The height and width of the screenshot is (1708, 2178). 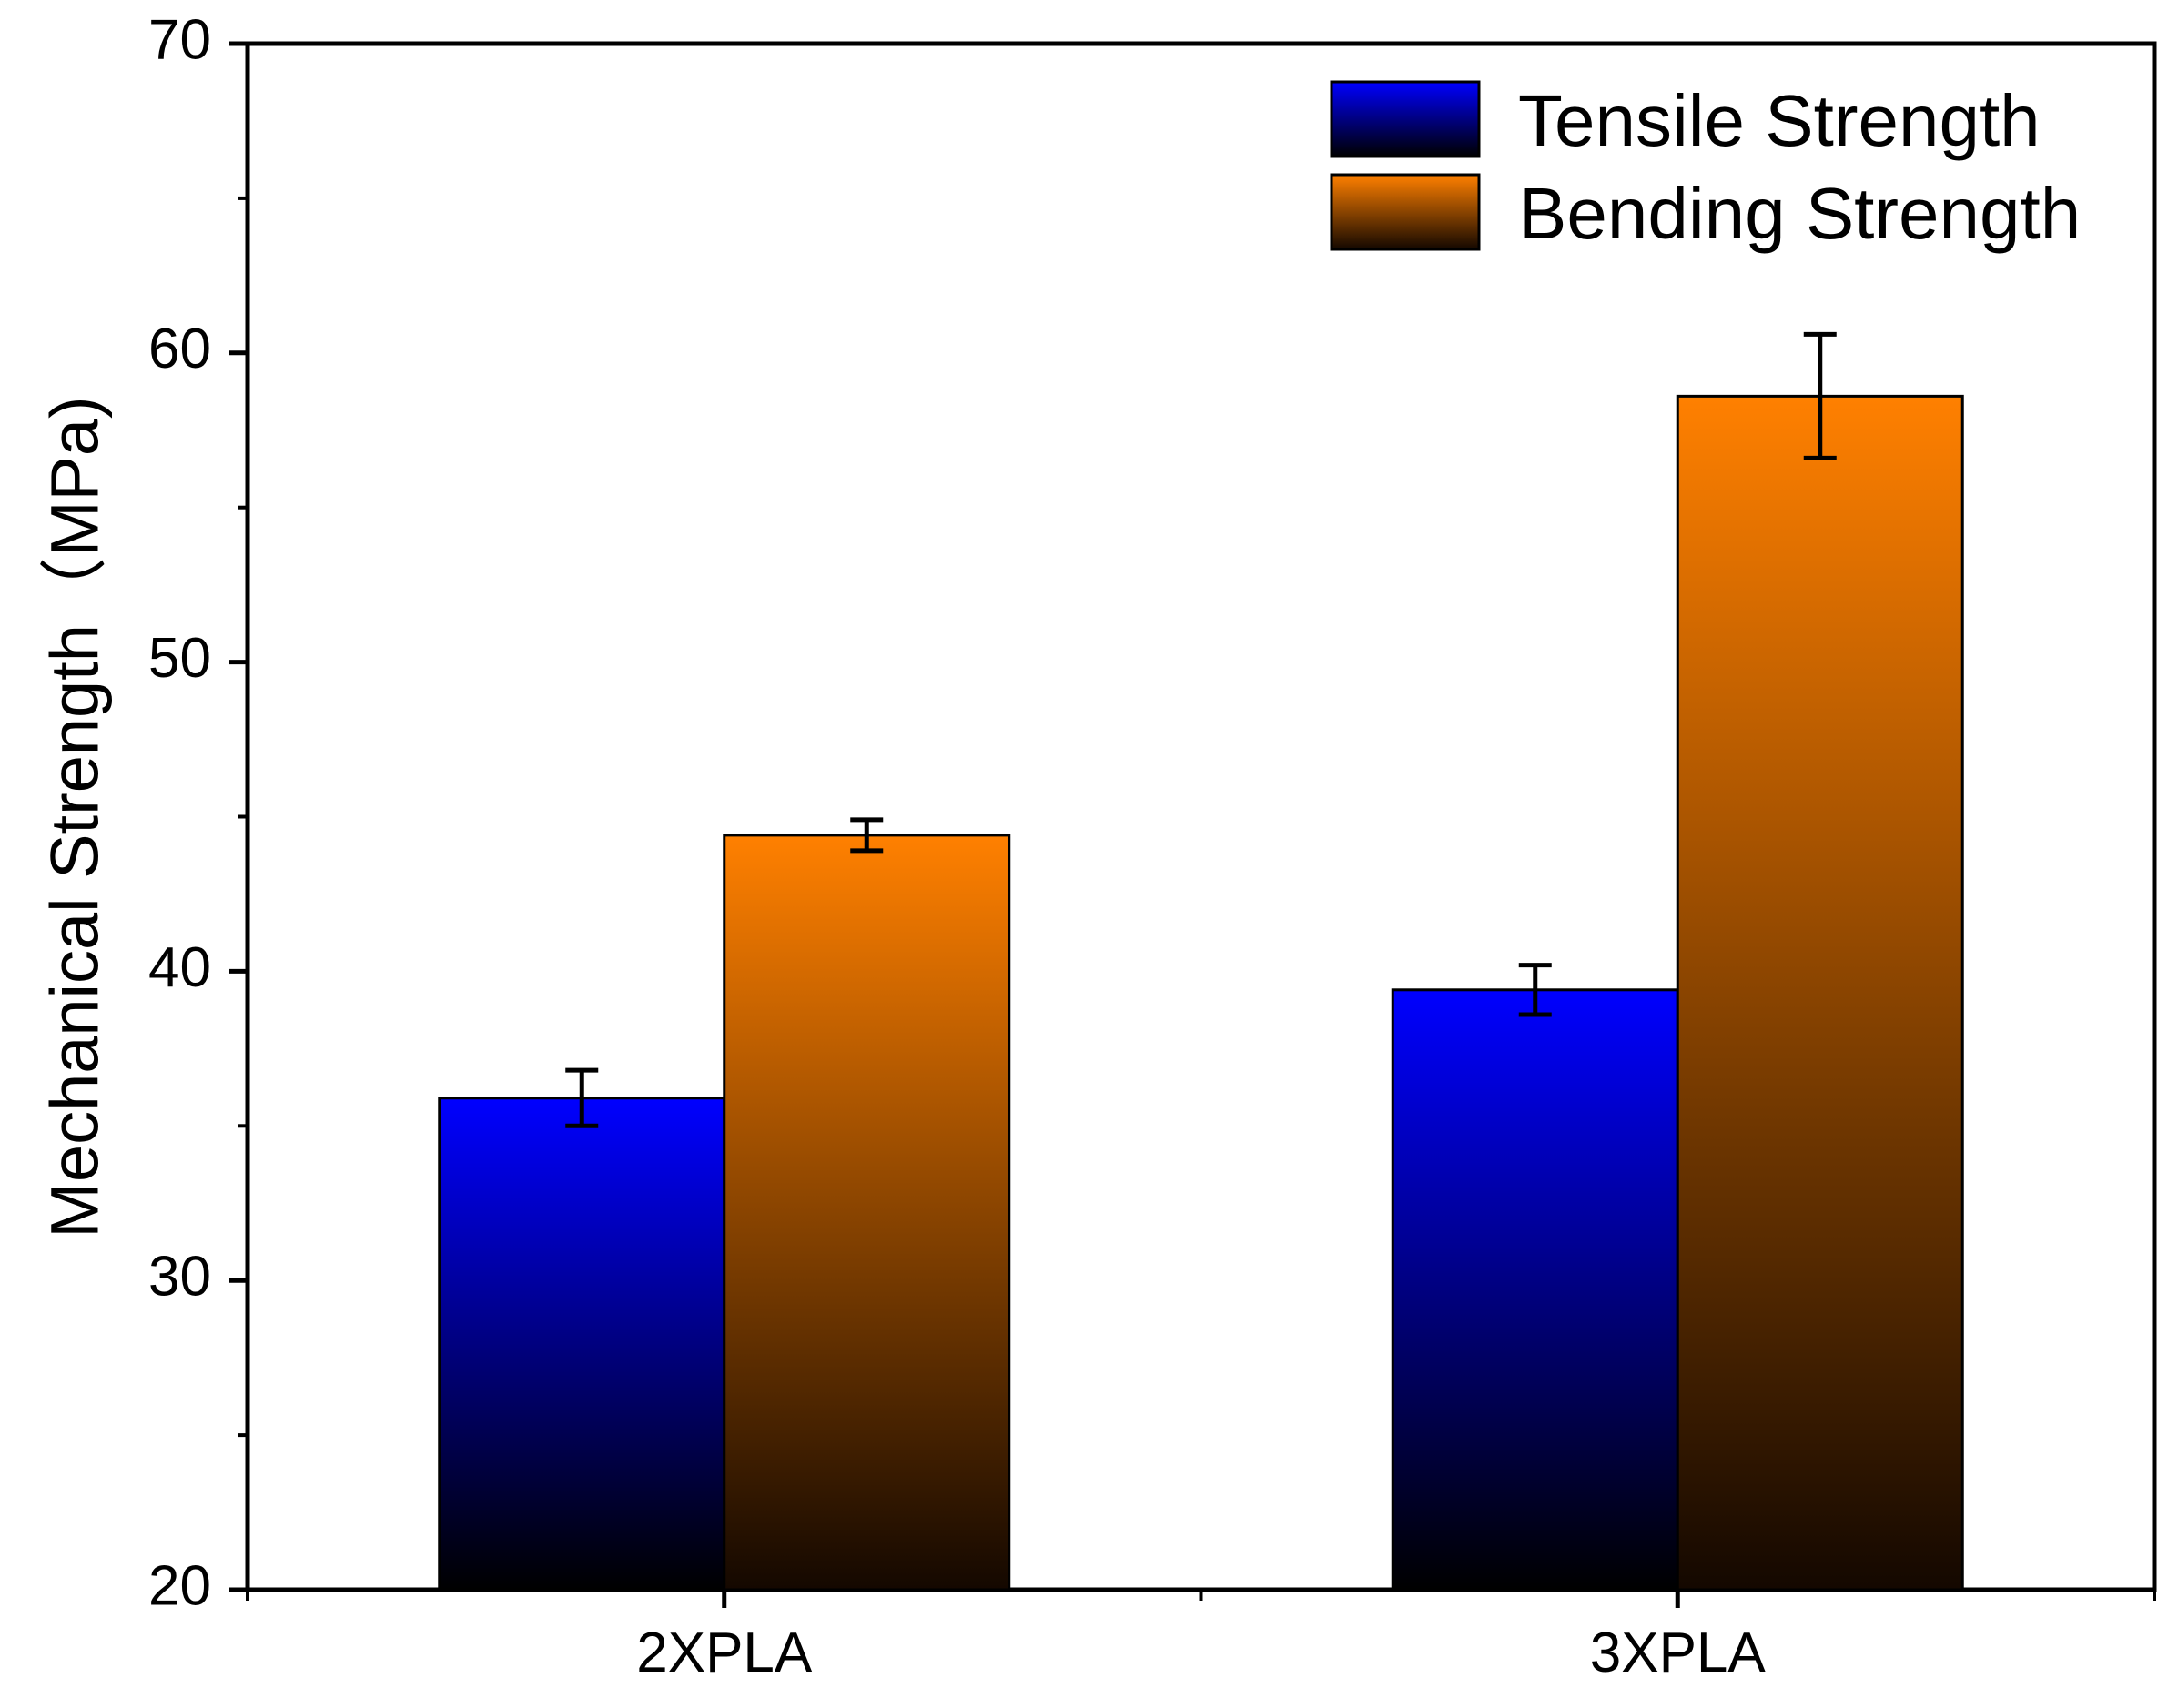 I want to click on legend-swatch-bending, so click(x=1405, y=212).